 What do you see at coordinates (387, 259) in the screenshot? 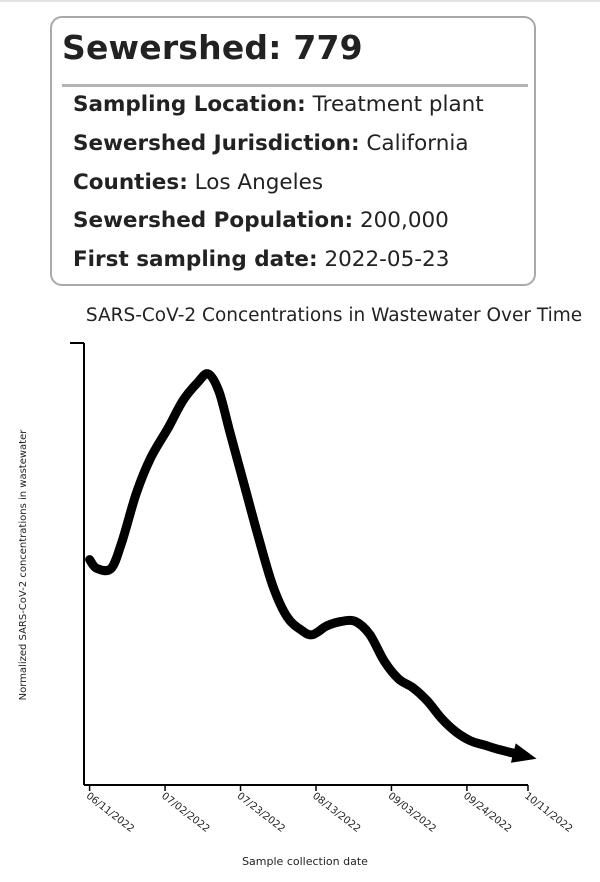
I see `first-sampling-date-value: 2022-05-23` at bounding box center [387, 259].